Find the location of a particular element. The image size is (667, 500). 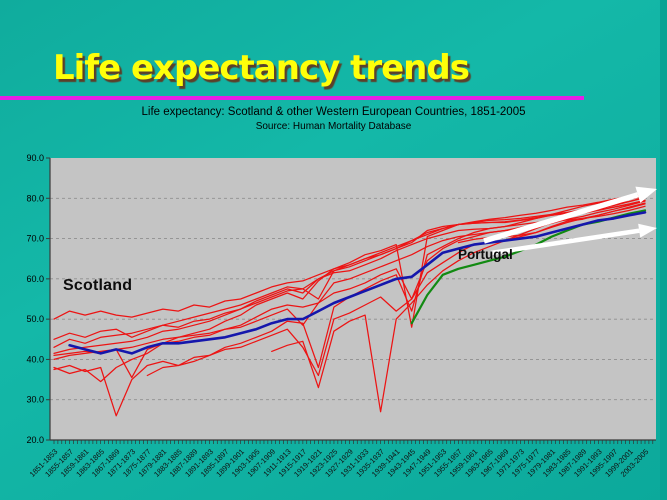

y-tick-label: 90.0 is located at coordinates (35, 158).